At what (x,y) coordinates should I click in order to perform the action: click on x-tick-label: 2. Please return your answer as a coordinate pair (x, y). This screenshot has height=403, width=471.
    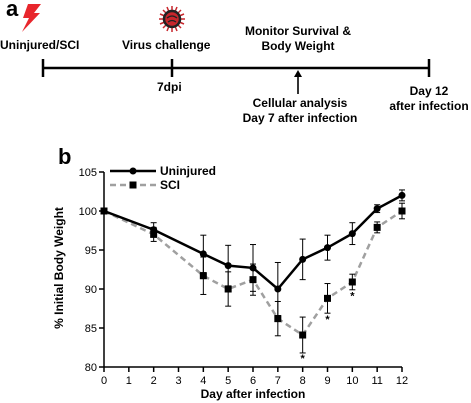
    Looking at the image, I should click on (154, 381).